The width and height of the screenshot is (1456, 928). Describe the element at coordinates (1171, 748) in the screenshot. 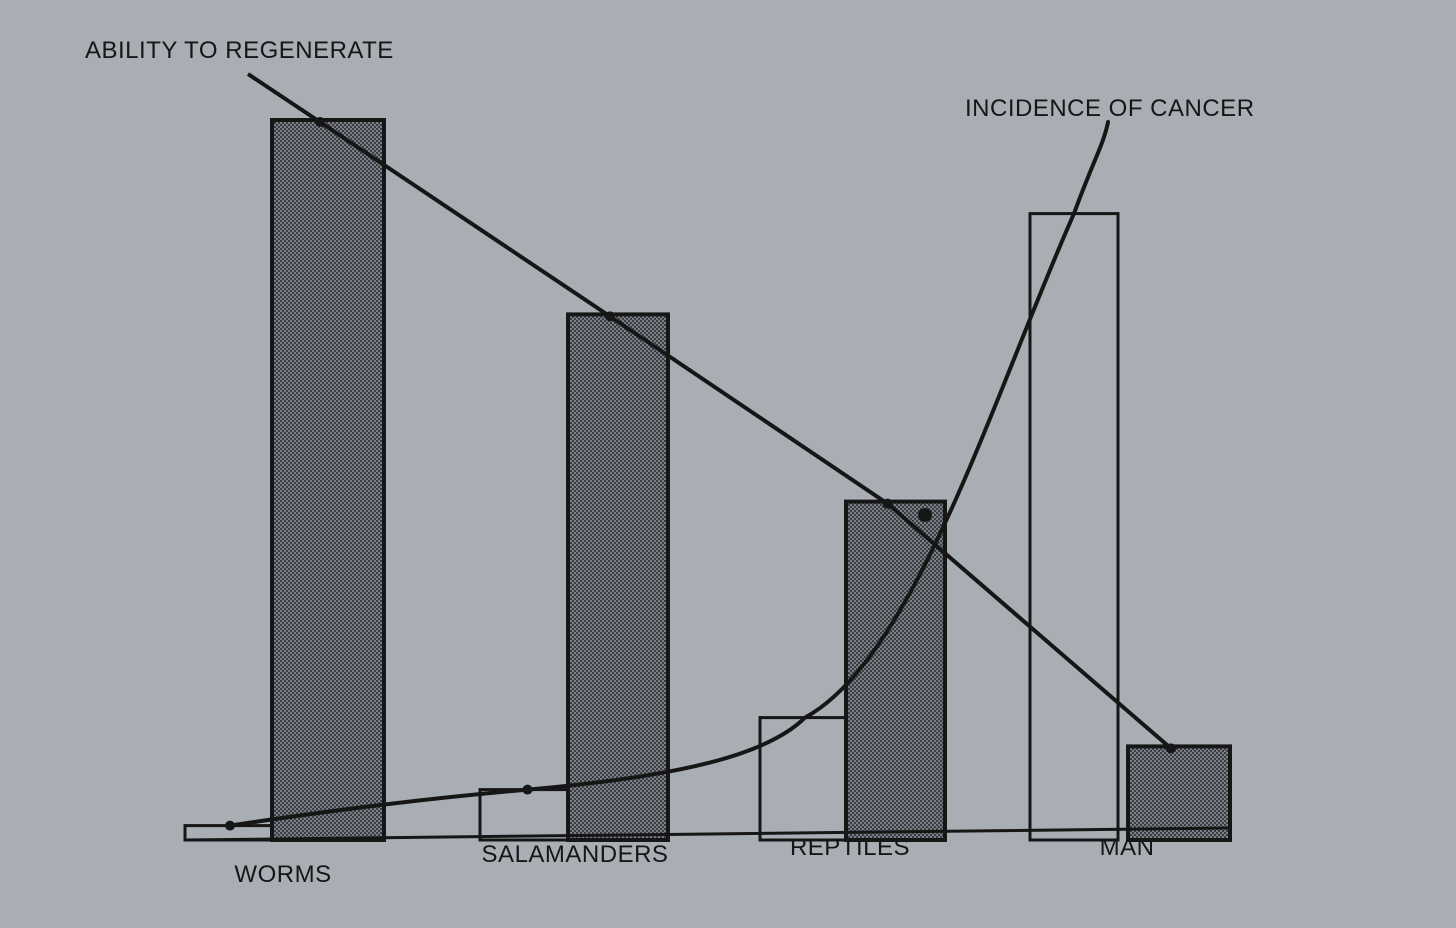

I see `regeneration-point-man` at that location.